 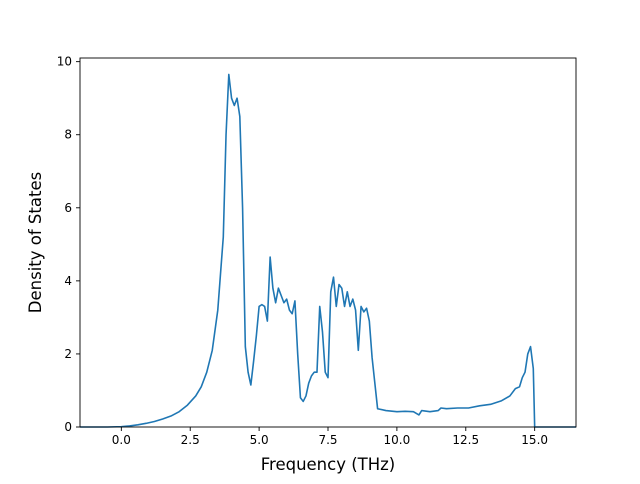 What do you see at coordinates (121, 440) in the screenshot?
I see `x-tick-label: 0.0` at bounding box center [121, 440].